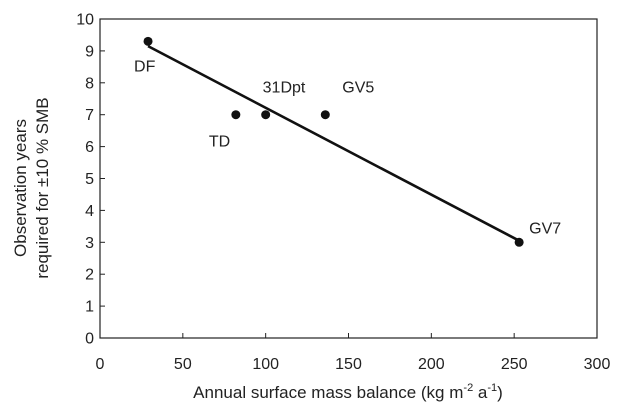 This screenshot has height=406, width=620. I want to click on y-tick-label: 8, so click(89, 83).